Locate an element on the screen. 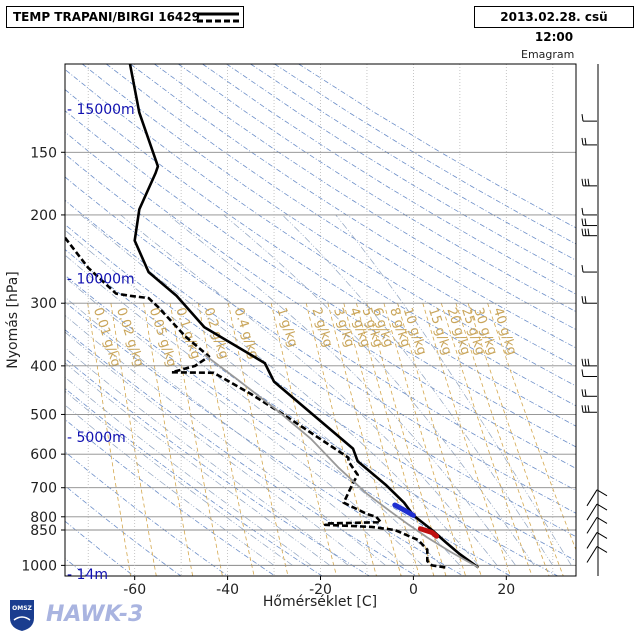 This screenshot has width=640, height=640. height-label: - 15000m is located at coordinates (101, 110).